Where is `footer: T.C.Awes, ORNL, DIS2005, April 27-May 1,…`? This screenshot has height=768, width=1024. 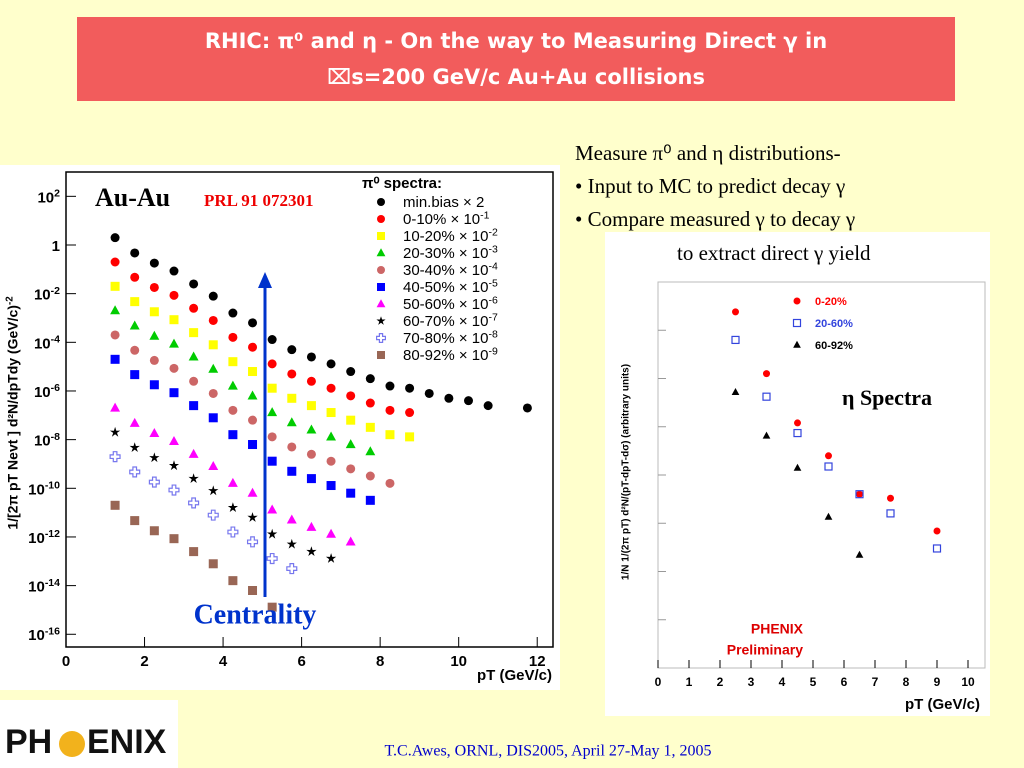 footer: T.C.Awes, ORNL, DIS2005, April 27-May 1,… is located at coordinates (547, 751).